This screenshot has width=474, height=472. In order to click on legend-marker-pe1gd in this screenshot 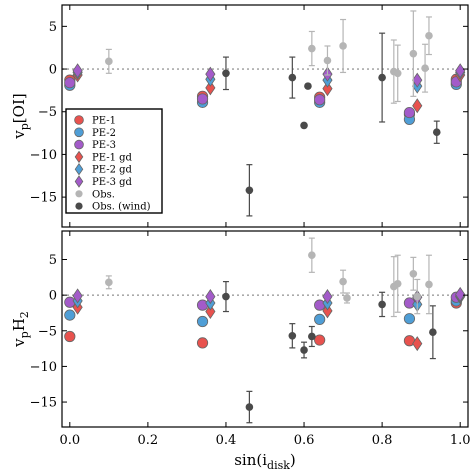, I will do `click(79, 157)`.